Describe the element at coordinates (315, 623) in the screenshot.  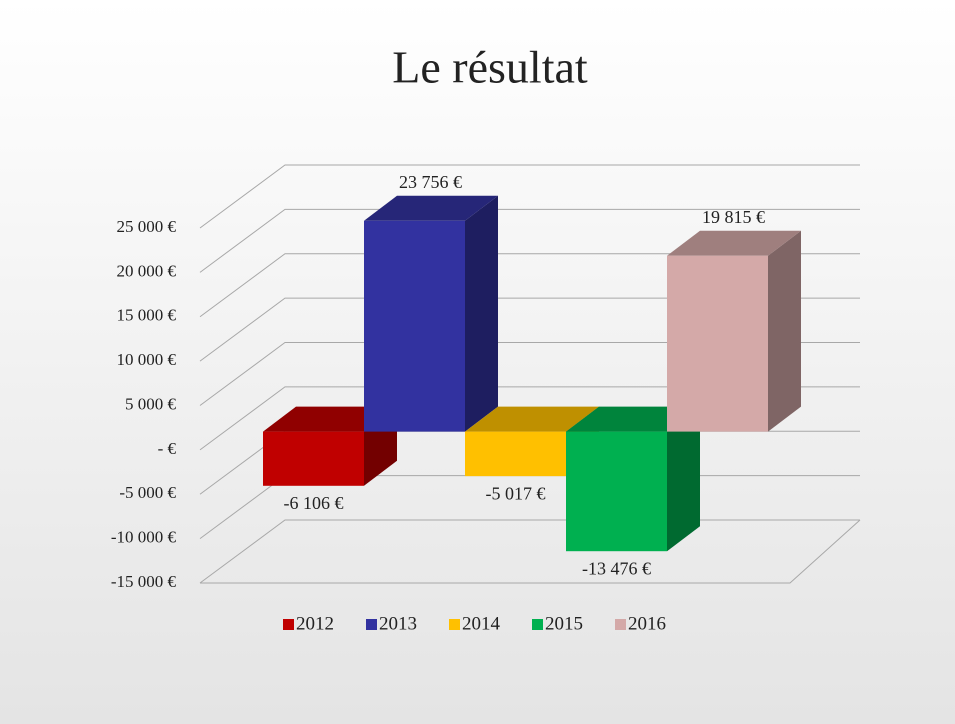
I see `legend-label: 2012` at that location.